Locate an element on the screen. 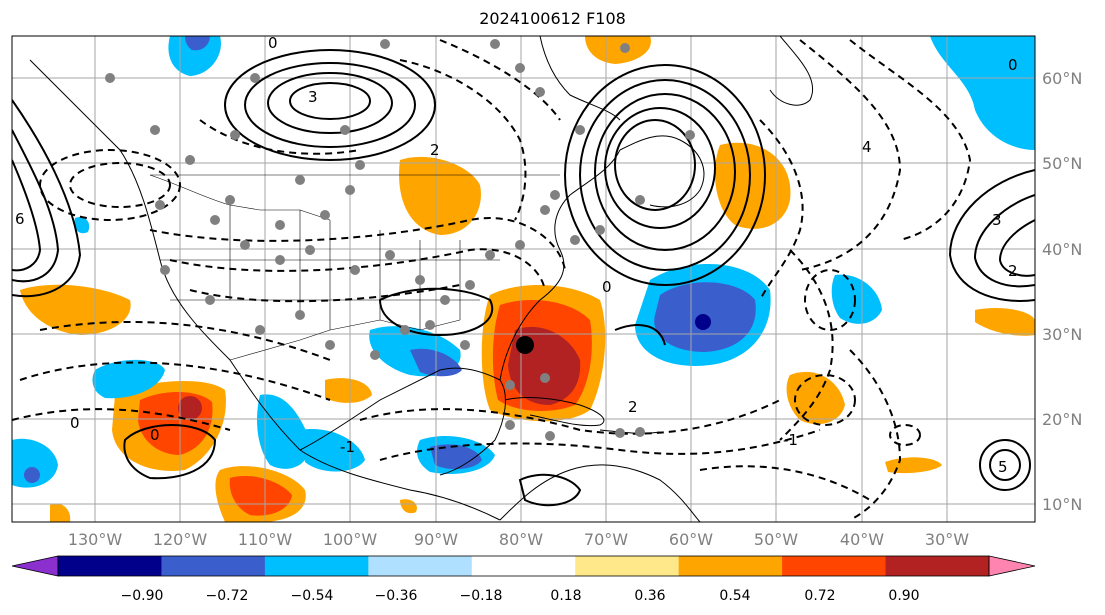  colorbar-tick: 0.54 is located at coordinates (734, 596).